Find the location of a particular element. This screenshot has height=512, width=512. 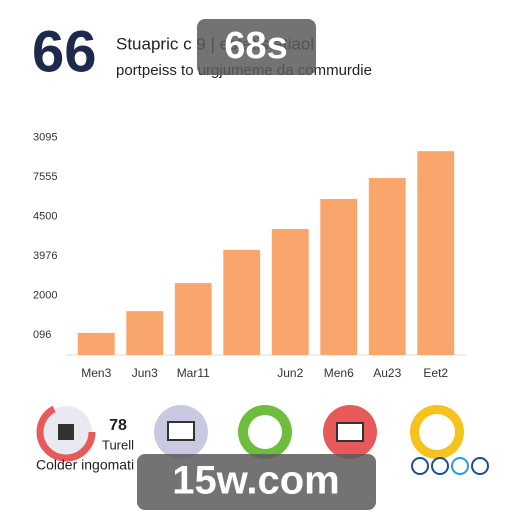

x-tick-label: Au23 is located at coordinates (387, 373).